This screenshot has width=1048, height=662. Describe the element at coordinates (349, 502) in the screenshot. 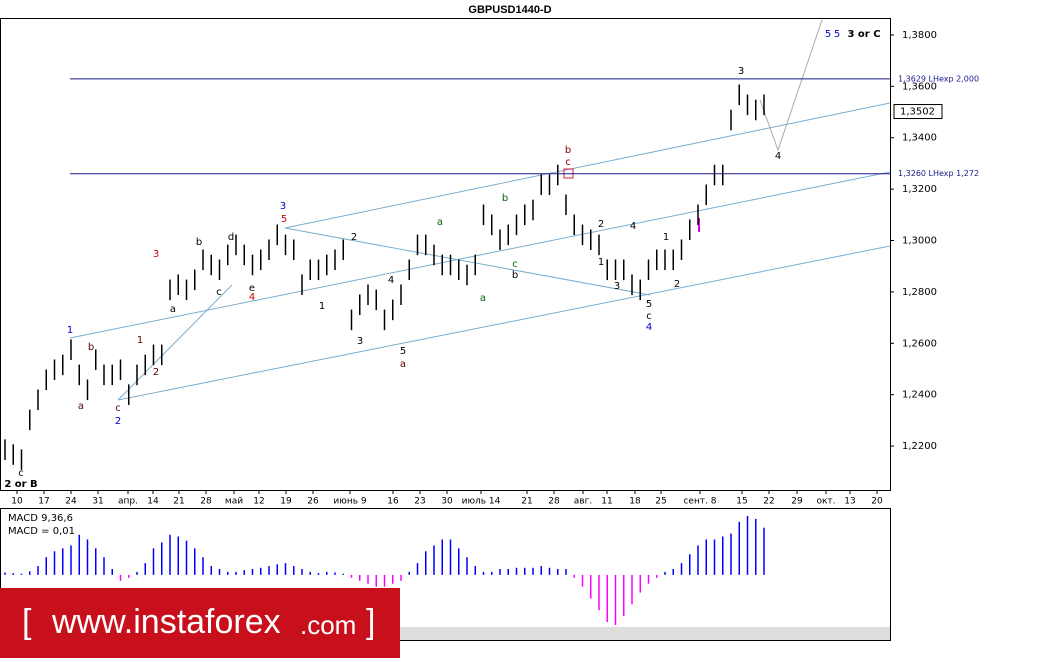

I see `x-tick-label: июнь 9` at that location.